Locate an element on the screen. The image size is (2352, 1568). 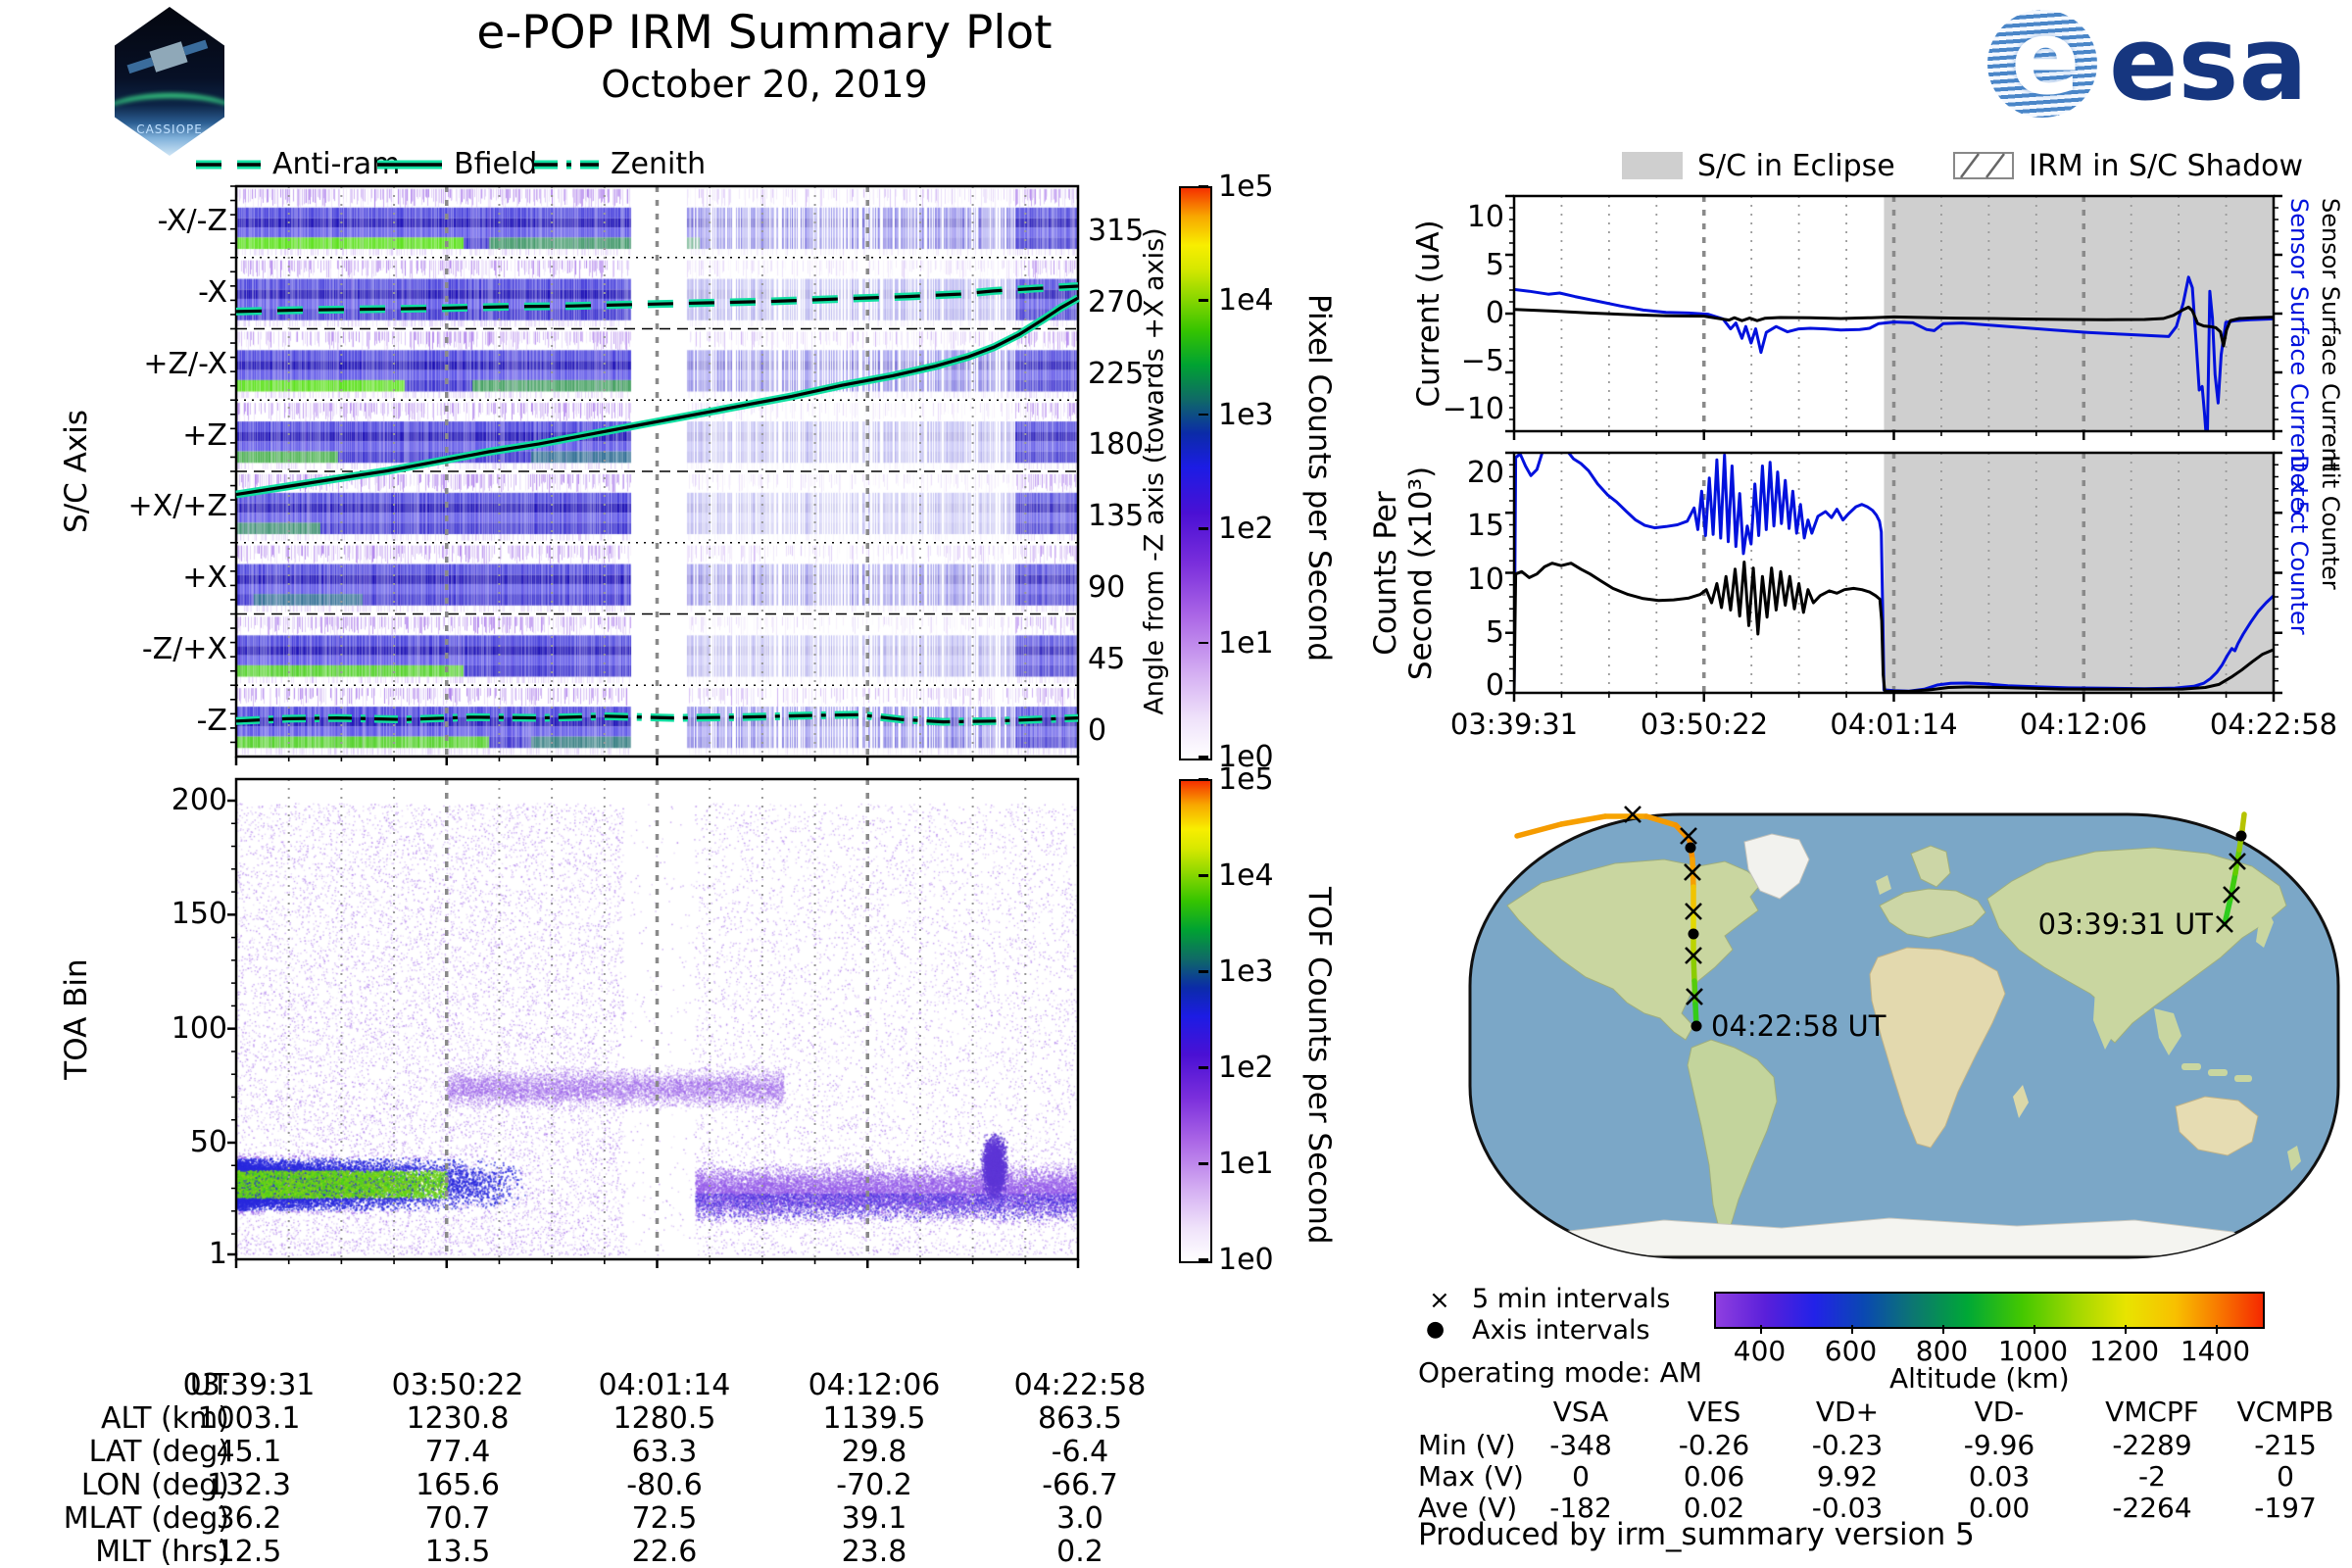
ground-track-map: 03:39:31 UT 04:22:58 UT is located at coordinates (1904, 1032).